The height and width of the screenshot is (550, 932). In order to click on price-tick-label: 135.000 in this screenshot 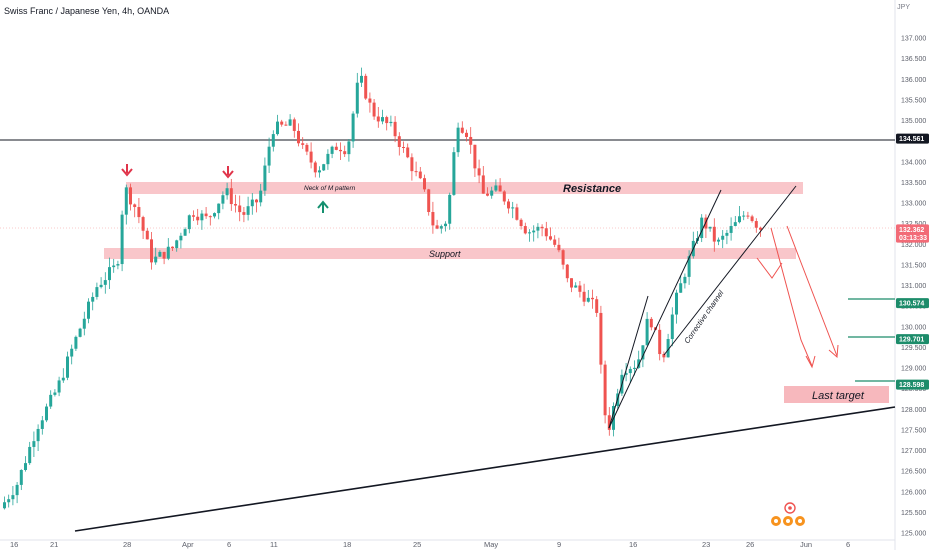, I will do `click(913, 121)`.